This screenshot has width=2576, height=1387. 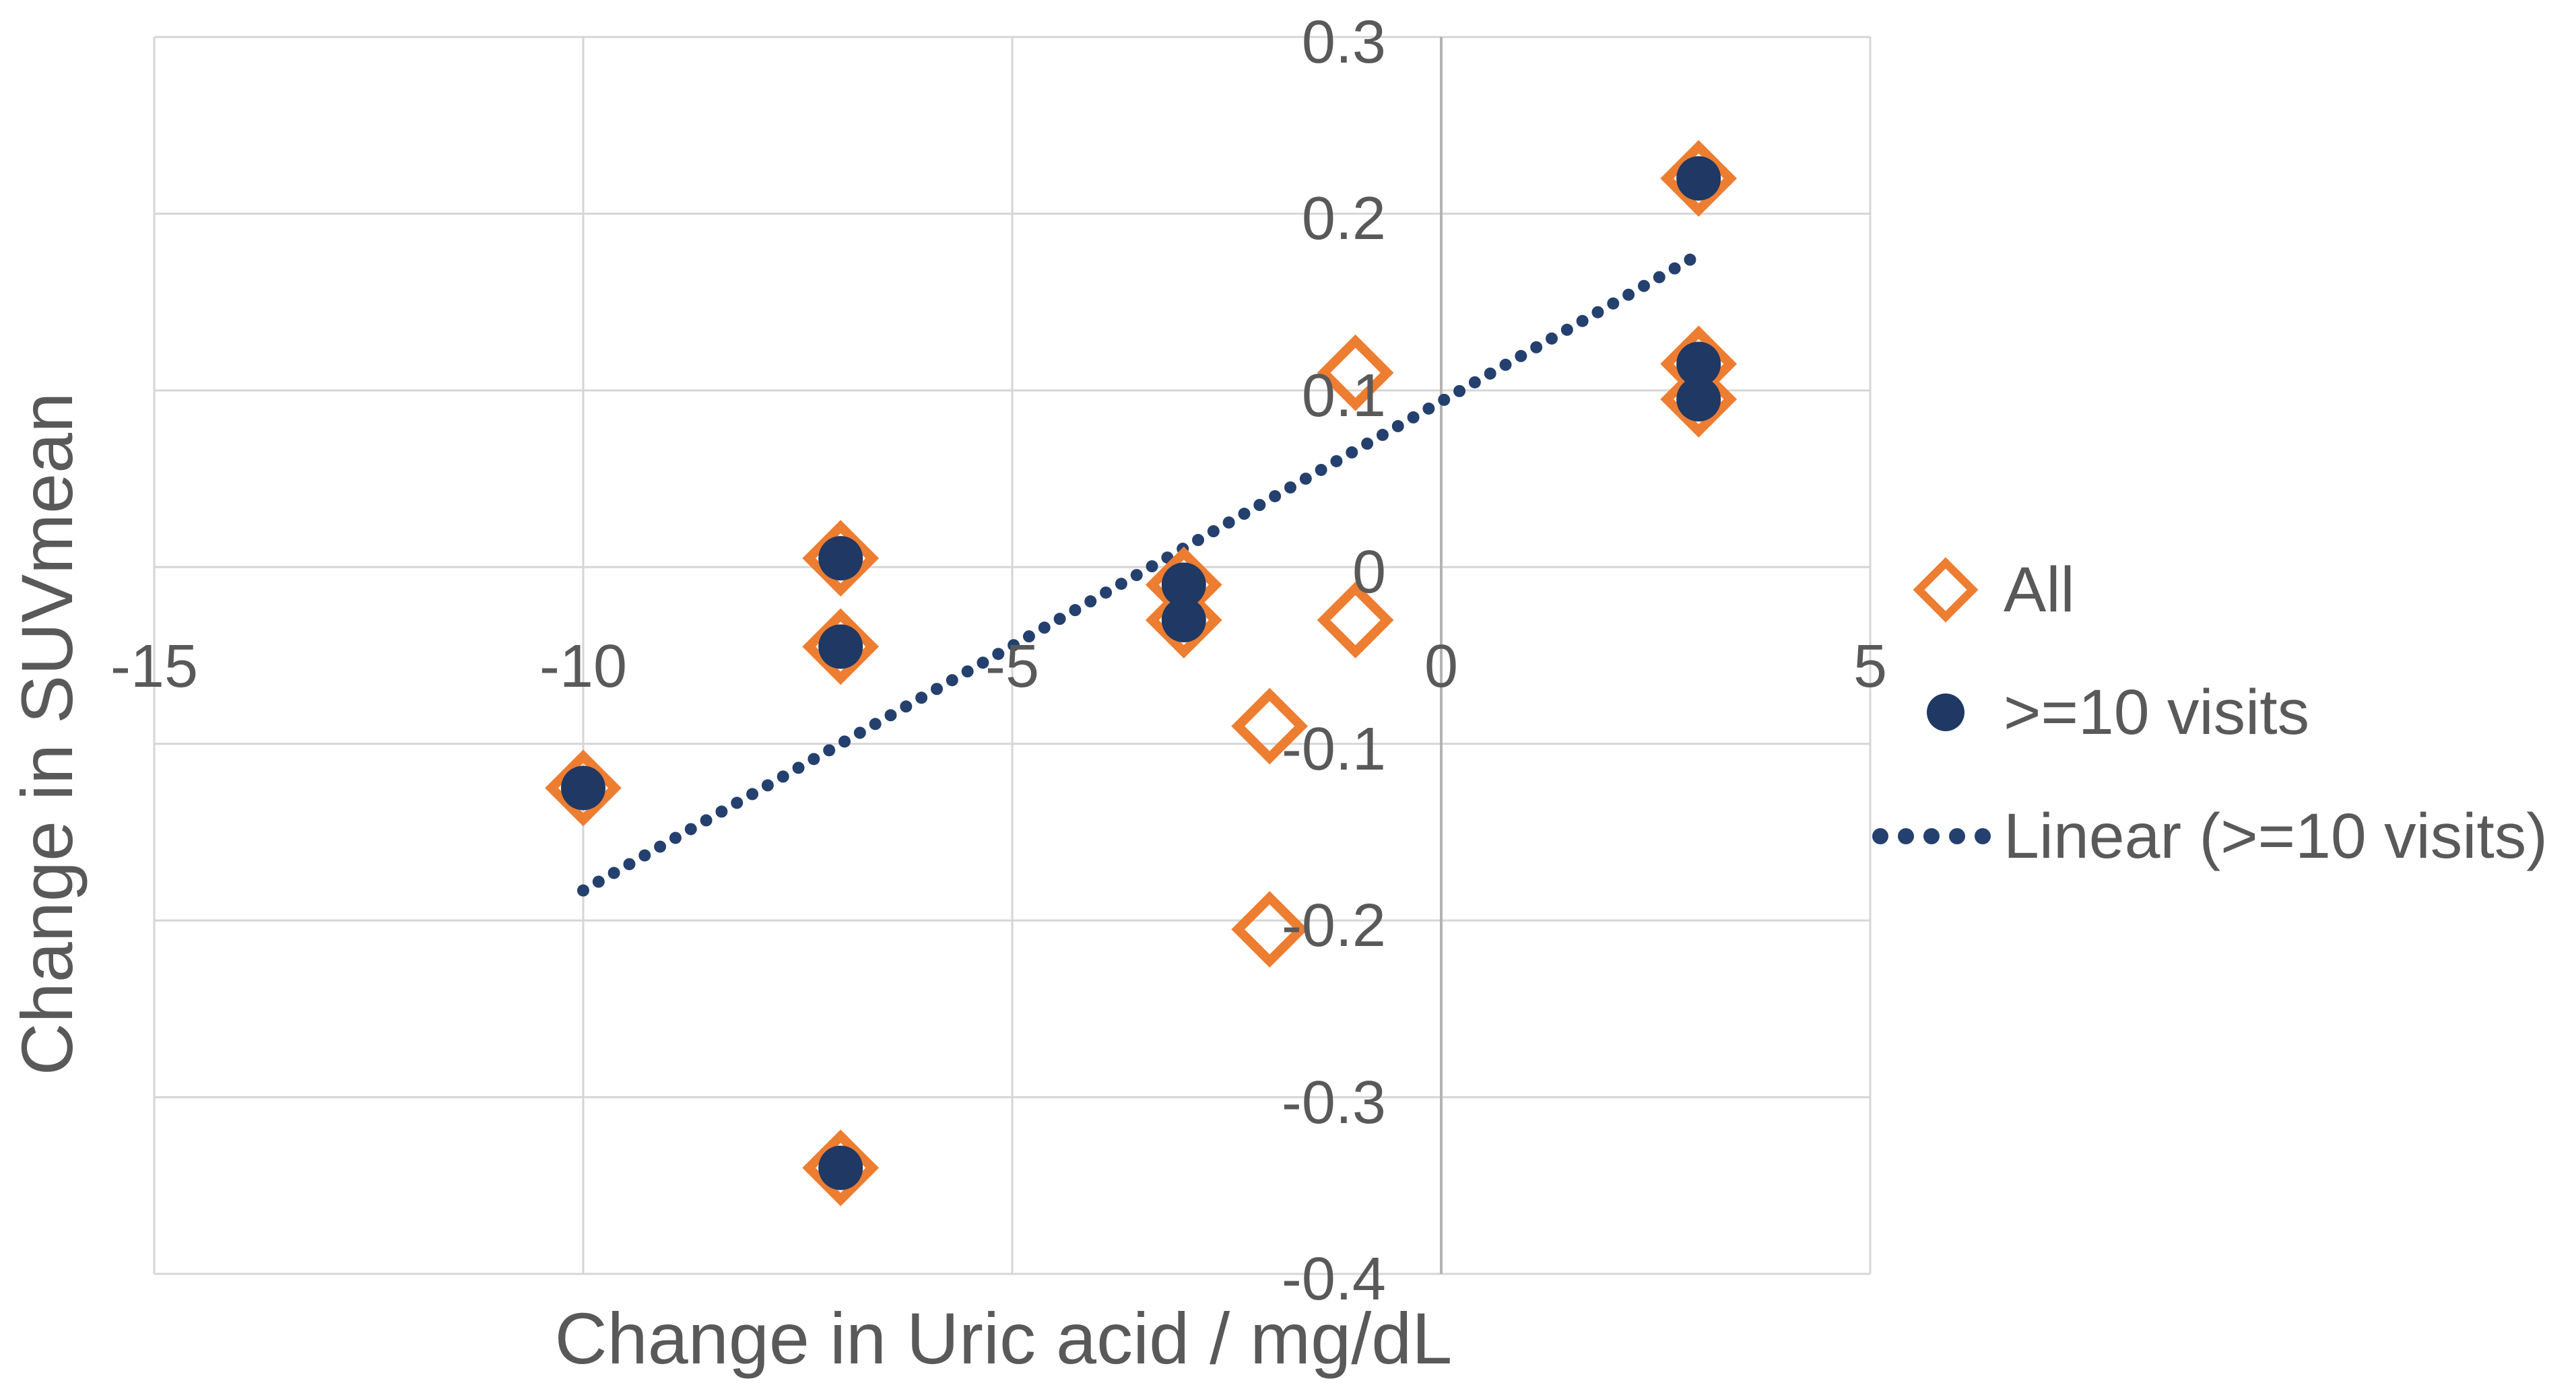 What do you see at coordinates (1945, 712) in the screenshot?
I see `filled-circle-icon` at bounding box center [1945, 712].